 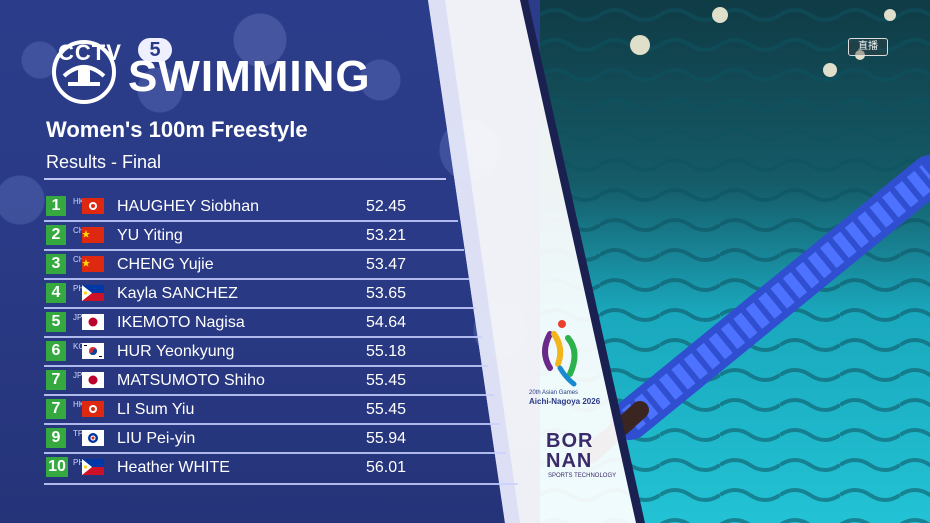 I want to click on event-subtitle: Results - Final, so click(x=104, y=162).